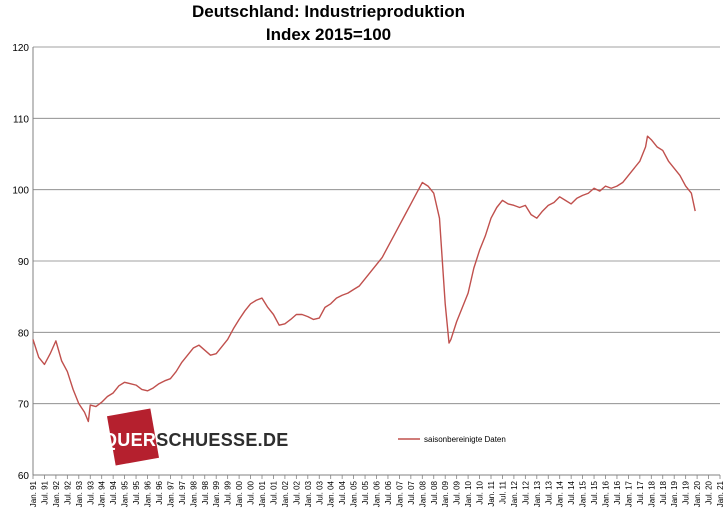 This screenshot has width=727, height=518. Describe the element at coordinates (434, 492) in the screenshot. I see `x-tick-label: Jul. 08` at that location.